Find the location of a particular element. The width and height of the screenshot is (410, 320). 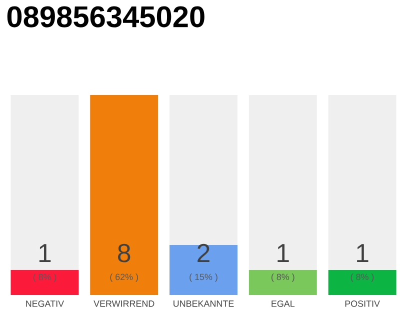

x-tick-label: POSITIV is located at coordinates (362, 303).